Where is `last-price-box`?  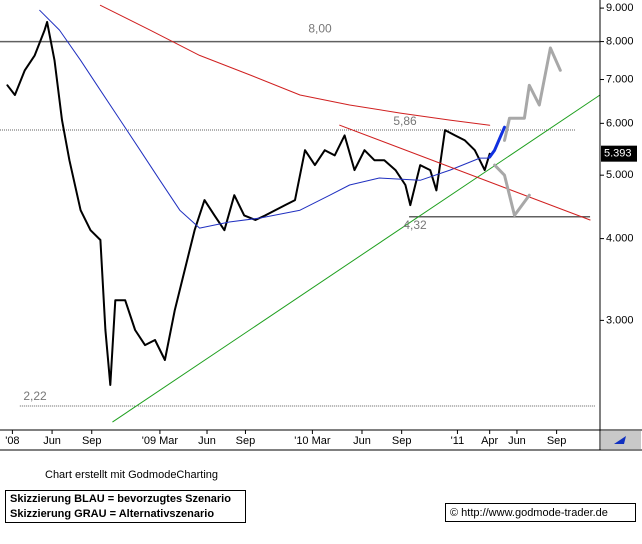
last-price-box is located at coordinates (619, 153).